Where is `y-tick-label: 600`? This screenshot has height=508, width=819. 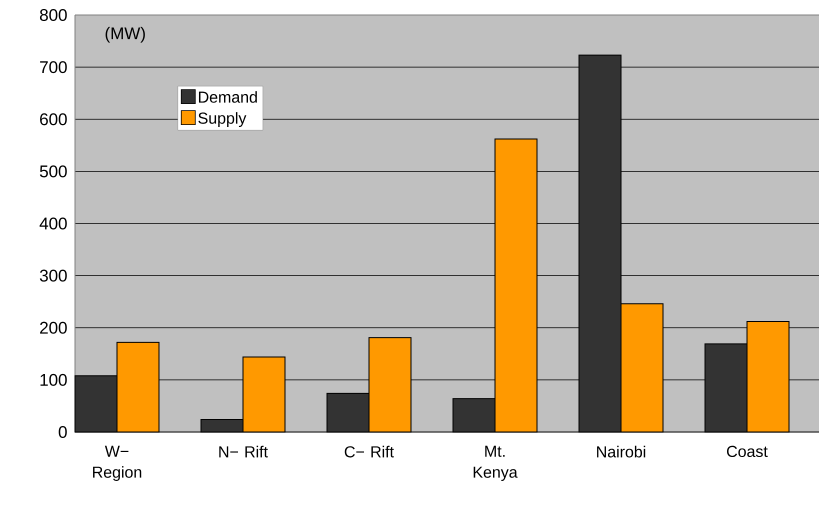 y-tick-label: 600 is located at coordinates (53, 119).